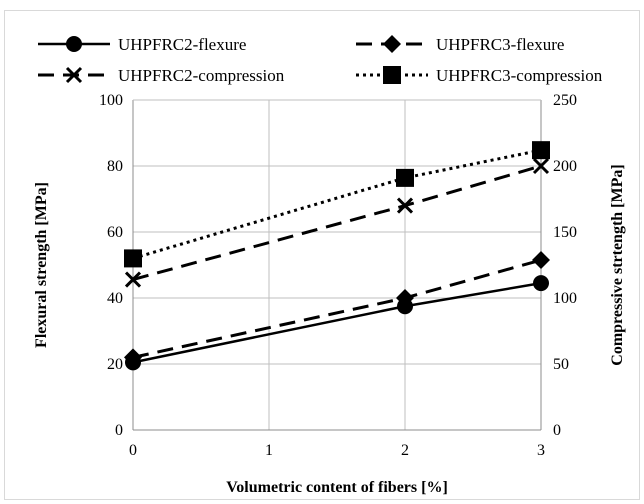 The image size is (644, 504). What do you see at coordinates (561, 364) in the screenshot?
I see `y2-tick-label: 50` at bounding box center [561, 364].